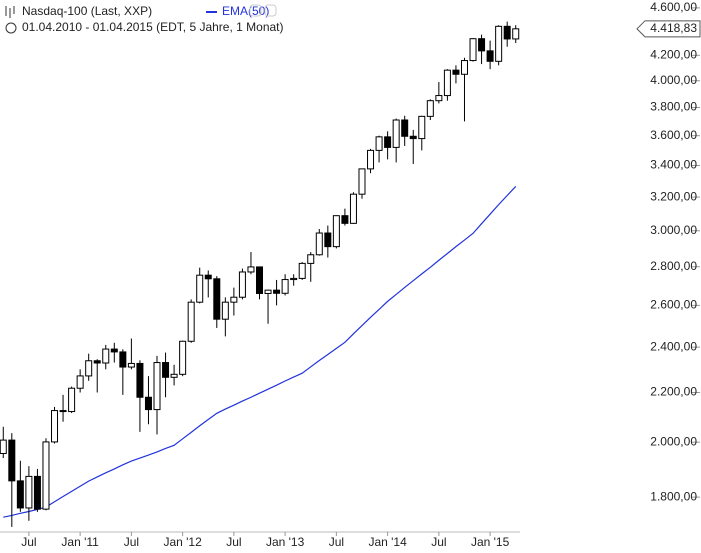 This screenshot has width=701, height=553. I want to click on close-icon, so click(270, 10).